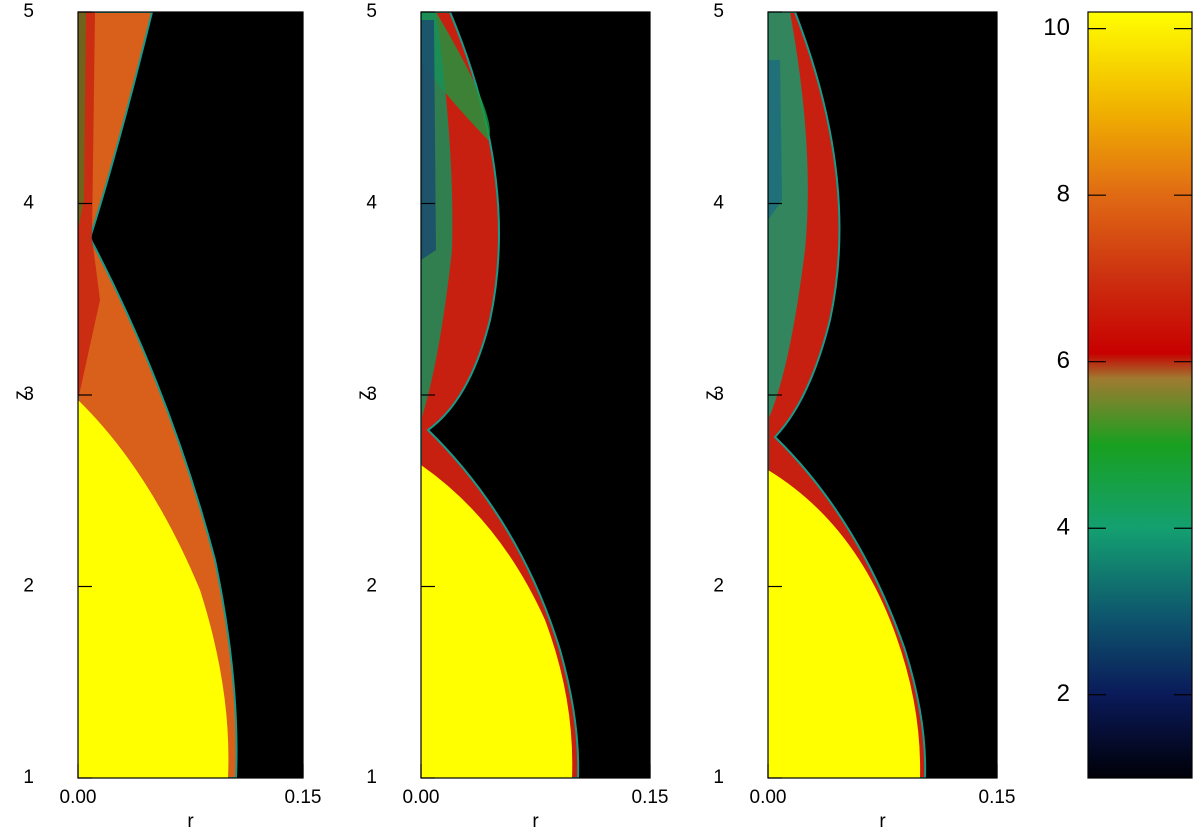 The width and height of the screenshot is (1200, 837). What do you see at coordinates (1063, 360) in the screenshot?
I see `colorbar-tick-label: 6` at bounding box center [1063, 360].